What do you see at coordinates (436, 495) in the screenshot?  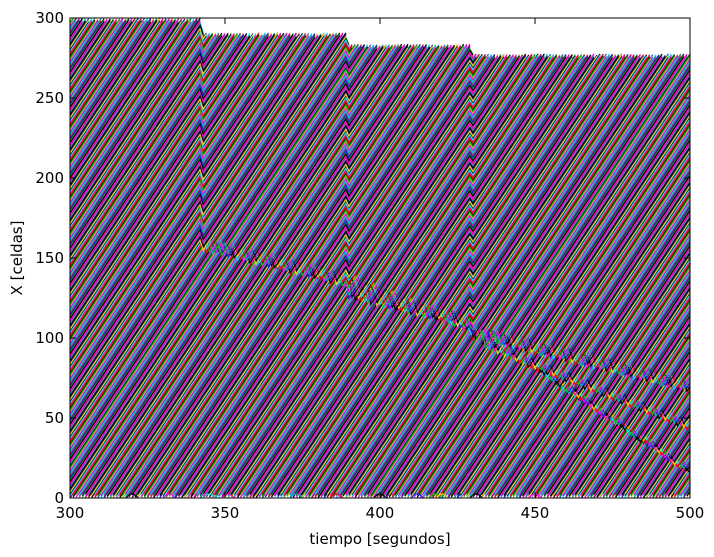 I see `trajectory-wrap-mark` at bounding box center [436, 495].